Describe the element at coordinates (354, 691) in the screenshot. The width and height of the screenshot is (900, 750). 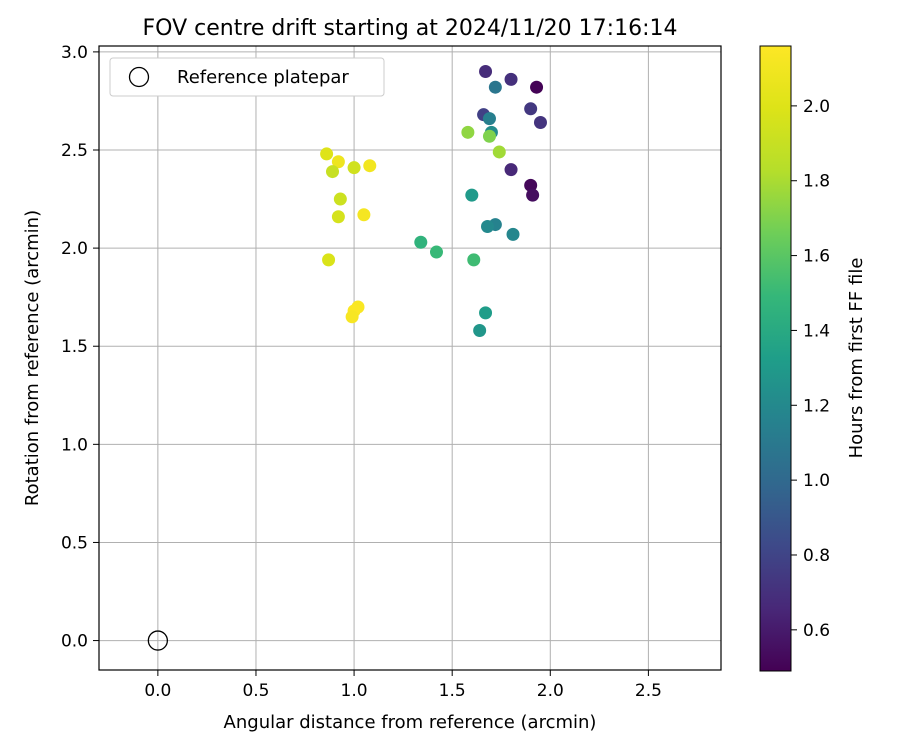
I see `x-tick-label: 1.0` at that location.